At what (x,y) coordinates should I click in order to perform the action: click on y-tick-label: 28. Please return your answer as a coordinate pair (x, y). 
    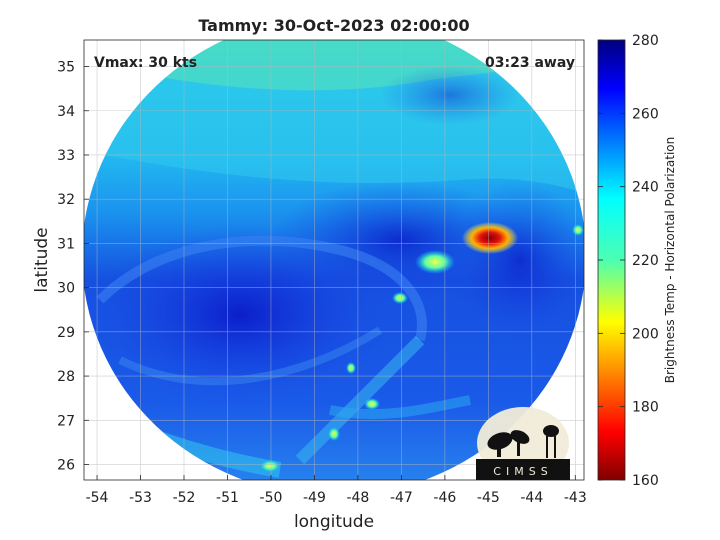
    Looking at the image, I should click on (66, 377).